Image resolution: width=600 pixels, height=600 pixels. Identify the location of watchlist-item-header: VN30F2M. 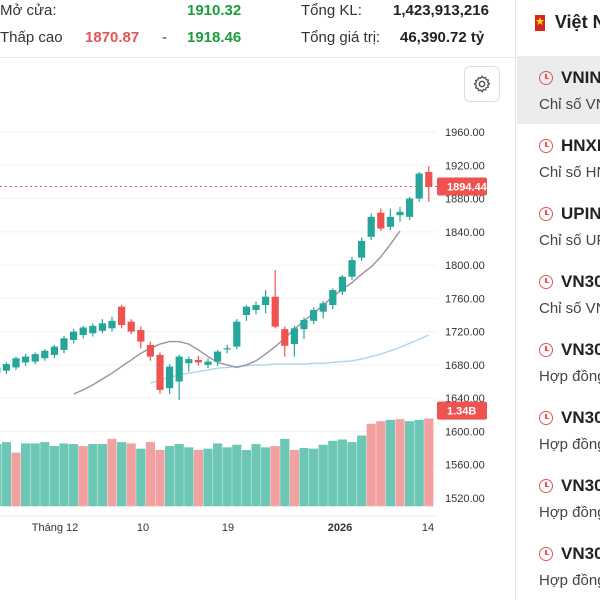
(569, 418).